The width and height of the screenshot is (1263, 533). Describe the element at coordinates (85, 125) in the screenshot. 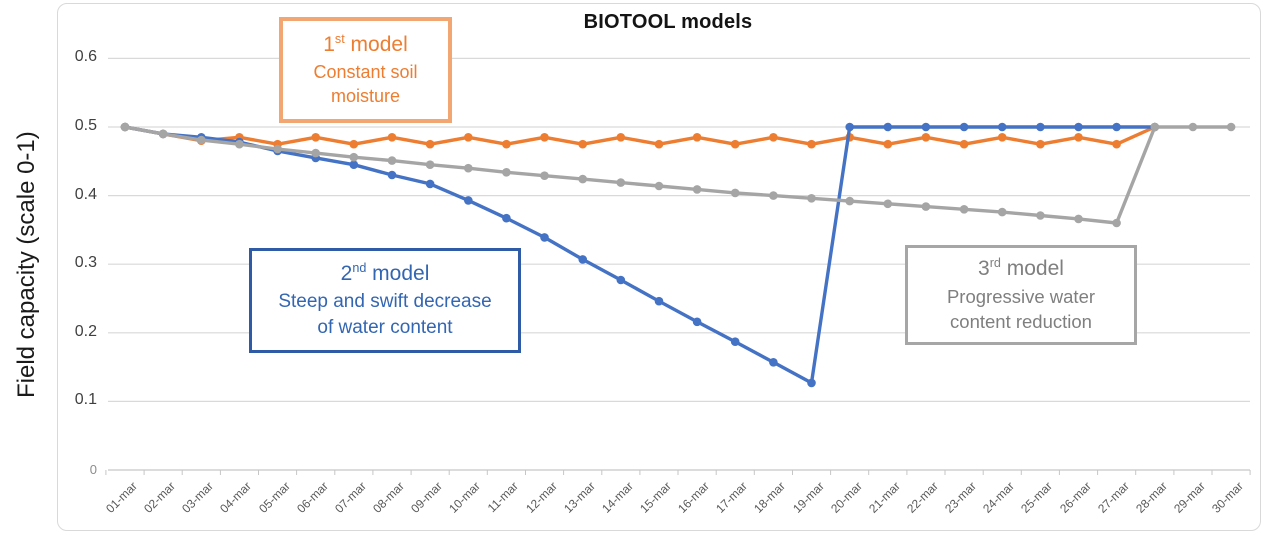

I see `y-axis-tick-label: 0.5` at that location.